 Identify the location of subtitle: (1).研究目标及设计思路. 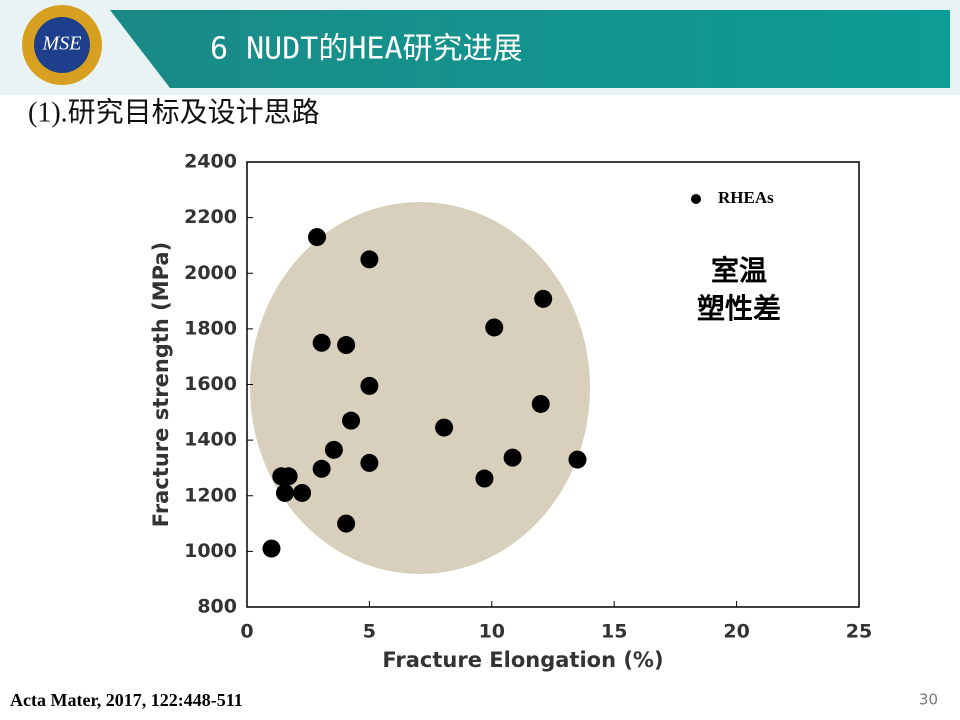
(174, 112).